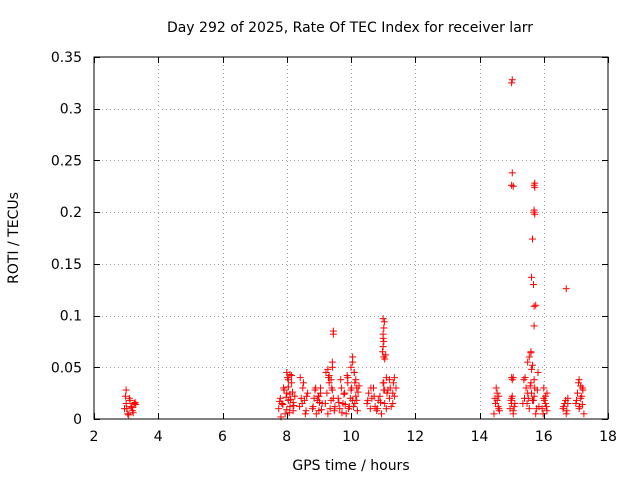 Image resolution: width=640 pixels, height=480 pixels. Describe the element at coordinates (350, 466) in the screenshot. I see `x-axis-label: GPS time / hours` at that location.